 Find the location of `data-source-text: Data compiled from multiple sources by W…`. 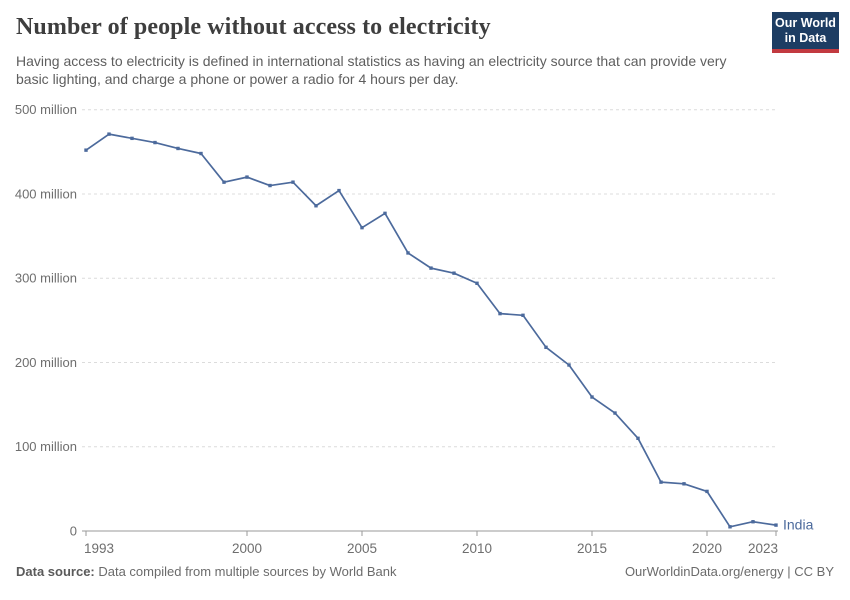

data-source-text: Data compiled from multiple sources by W… is located at coordinates (245, 571).